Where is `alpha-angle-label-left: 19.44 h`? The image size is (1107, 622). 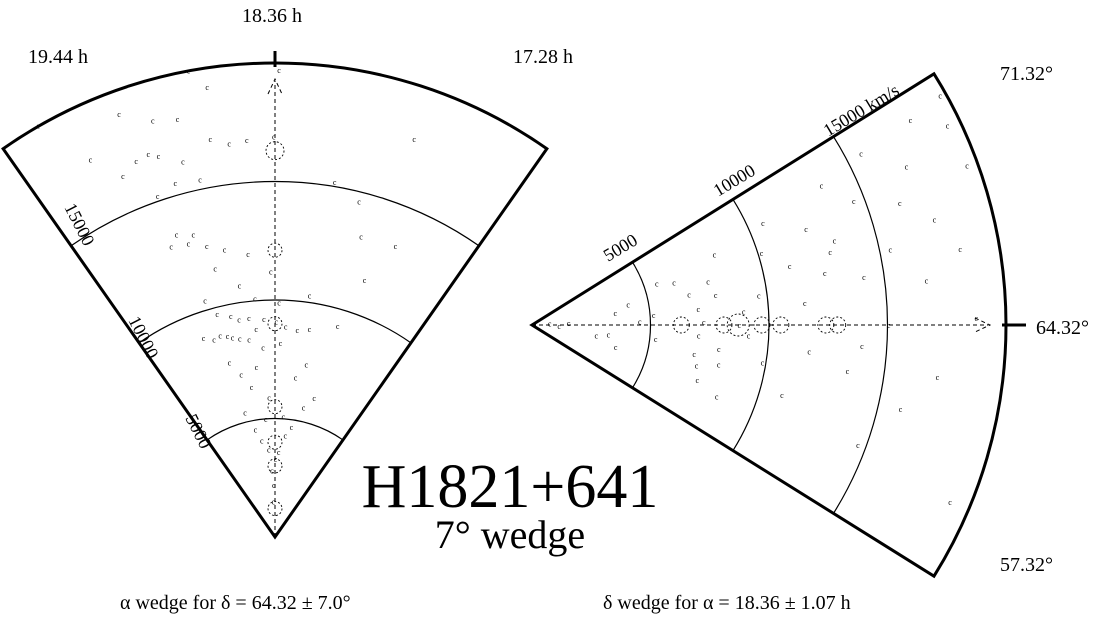 alpha-angle-label-left: 19.44 h is located at coordinates (58, 57).